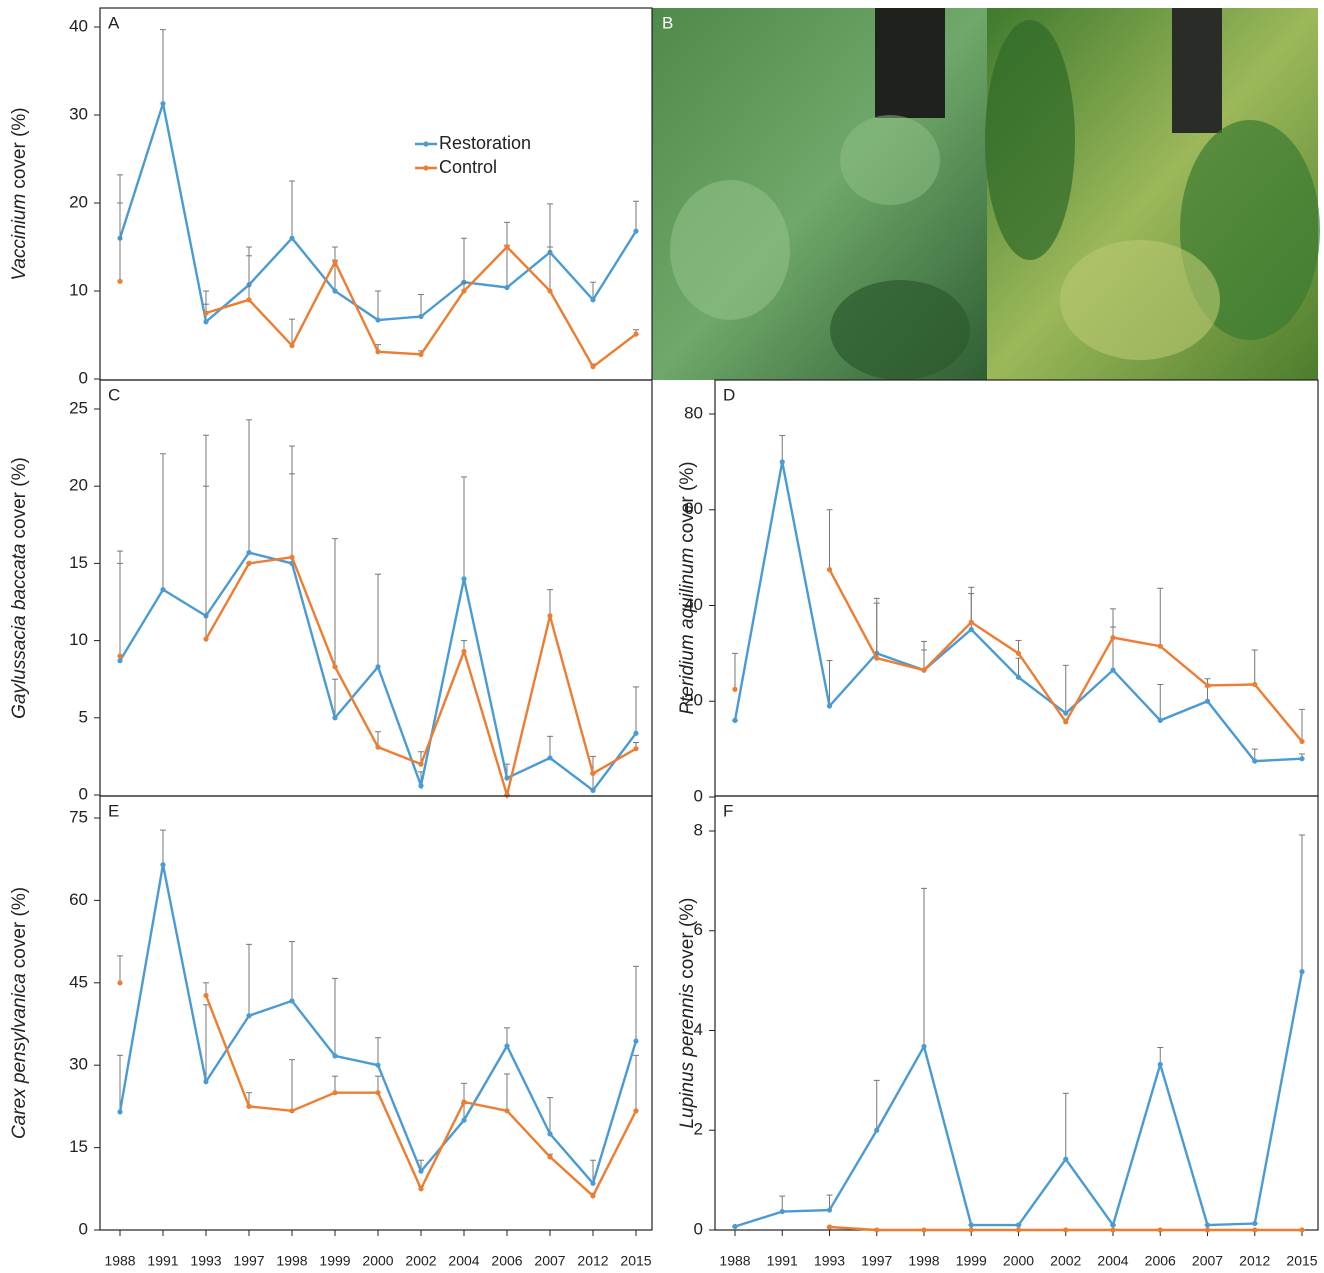  I want to click on species-name: Vaccinium, so click(19, 237).